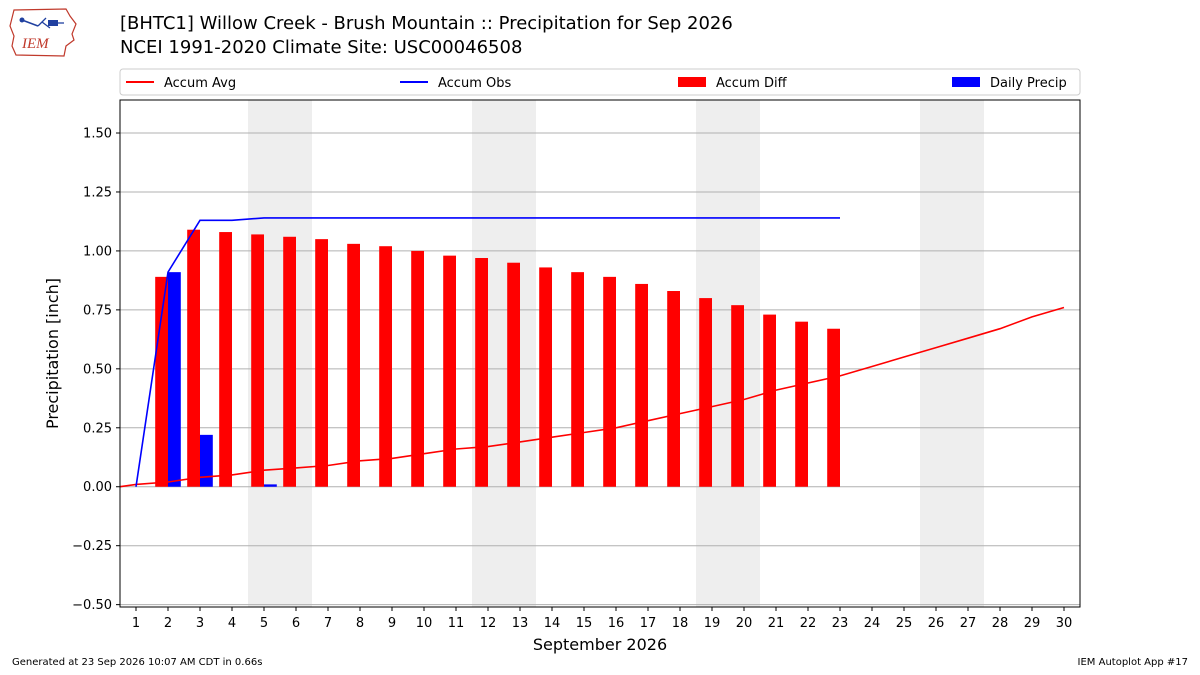 The image size is (1200, 675). What do you see at coordinates (712, 623) in the screenshot?
I see `x-tick-label: 19` at bounding box center [712, 623].